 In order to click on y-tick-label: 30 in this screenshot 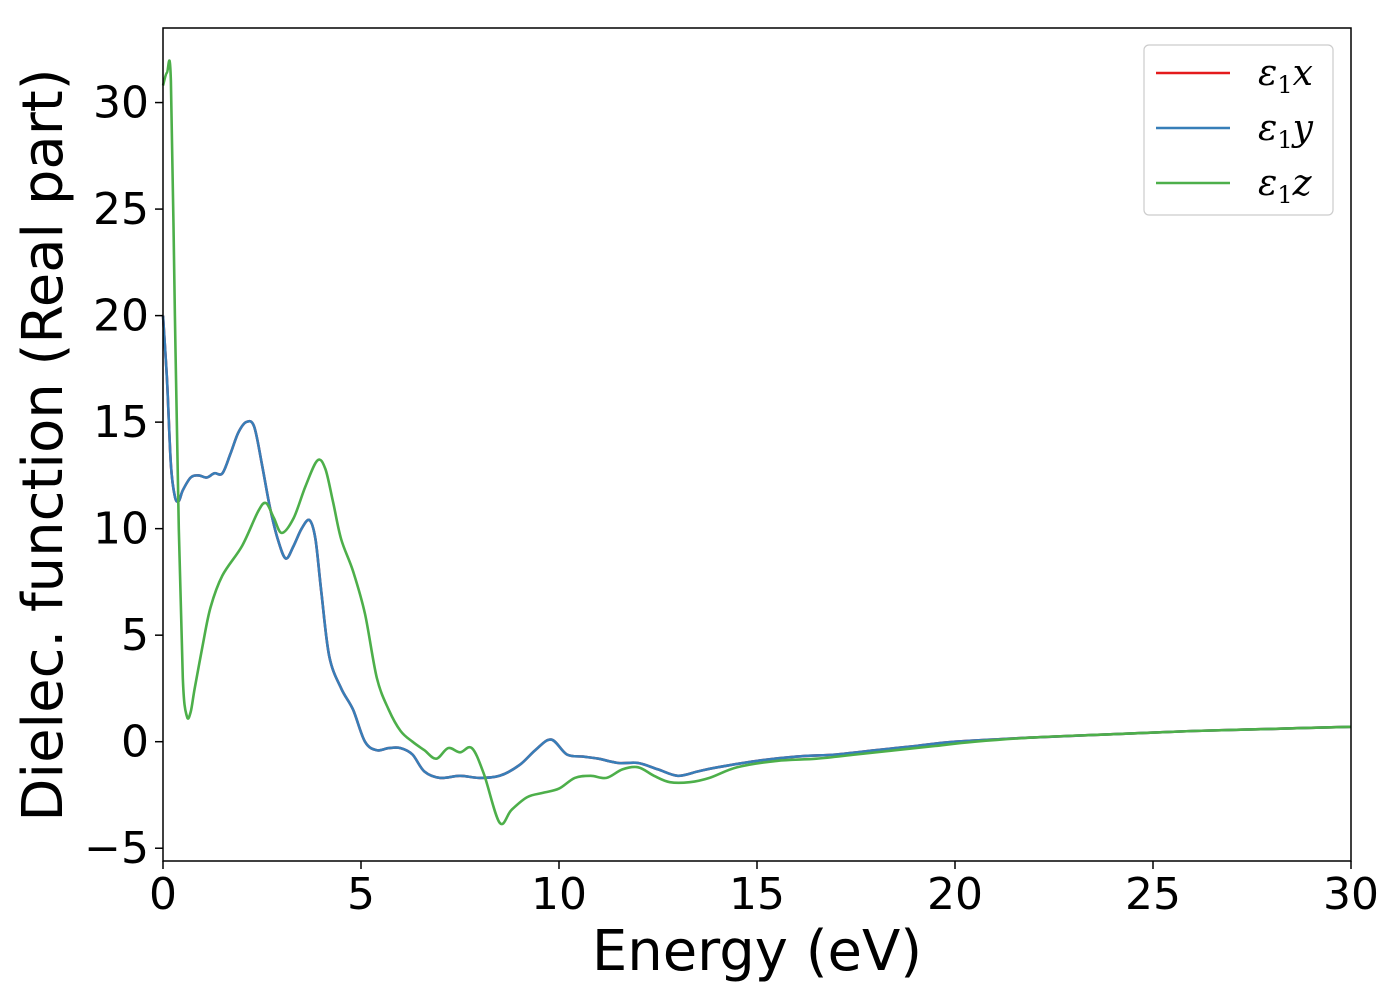, I will do `click(121, 103)`.